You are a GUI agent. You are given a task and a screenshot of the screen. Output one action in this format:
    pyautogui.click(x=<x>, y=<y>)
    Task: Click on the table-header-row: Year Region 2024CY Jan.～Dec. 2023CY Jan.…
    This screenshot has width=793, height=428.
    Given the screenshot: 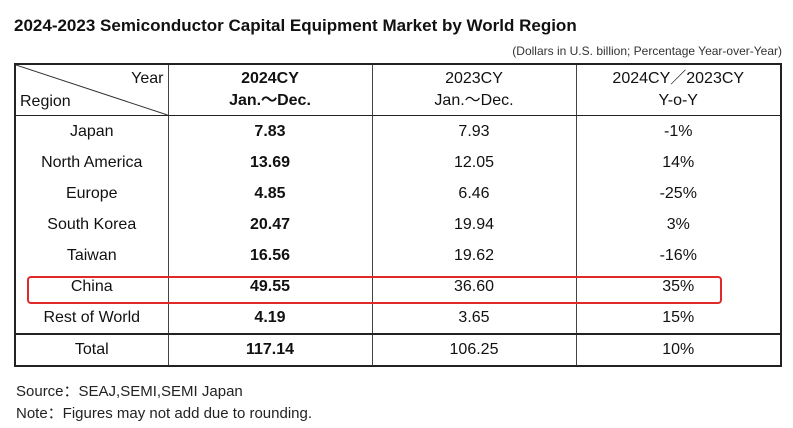 What is the action you would take?
    pyautogui.click(x=398, y=90)
    